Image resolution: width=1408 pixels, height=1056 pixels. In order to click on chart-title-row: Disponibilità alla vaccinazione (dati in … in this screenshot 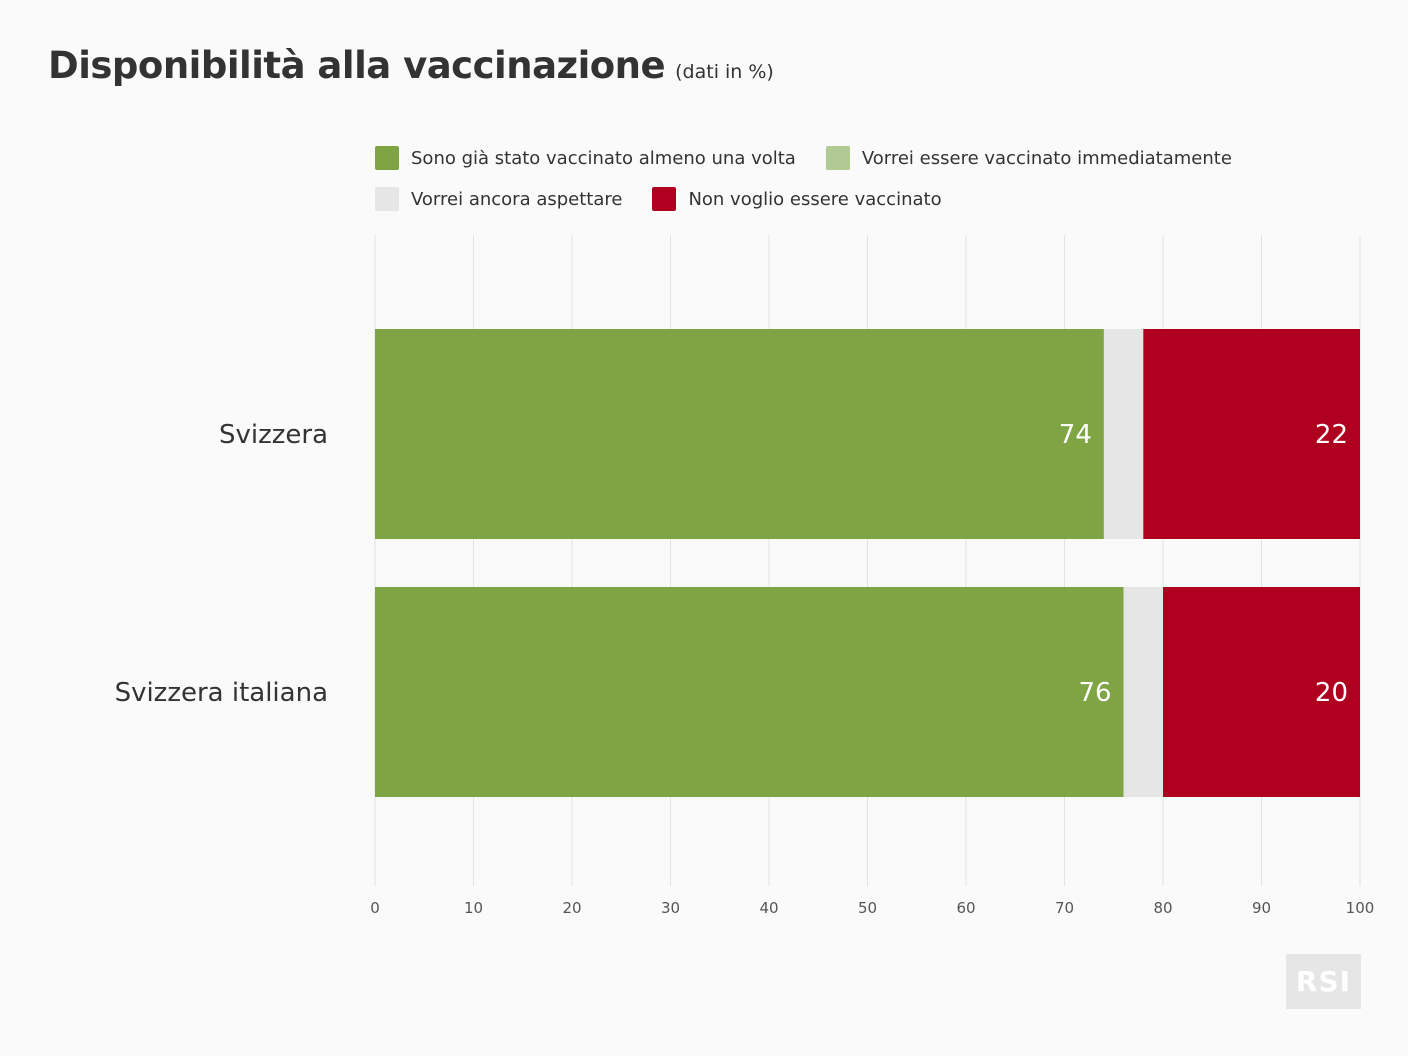, I will do `click(411, 65)`.